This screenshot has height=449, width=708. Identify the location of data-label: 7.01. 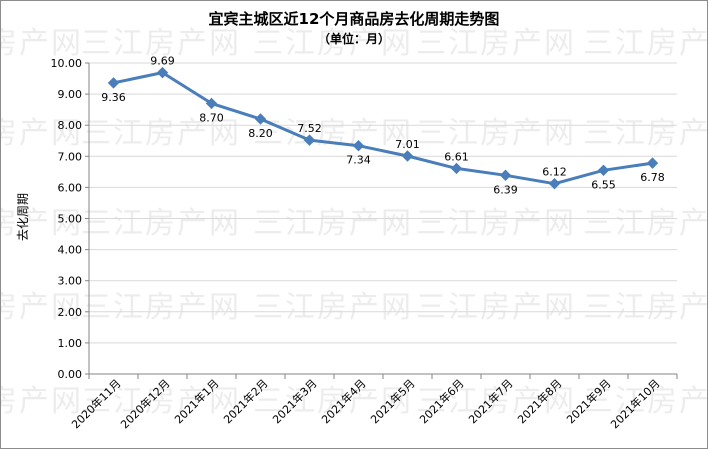
(407, 144).